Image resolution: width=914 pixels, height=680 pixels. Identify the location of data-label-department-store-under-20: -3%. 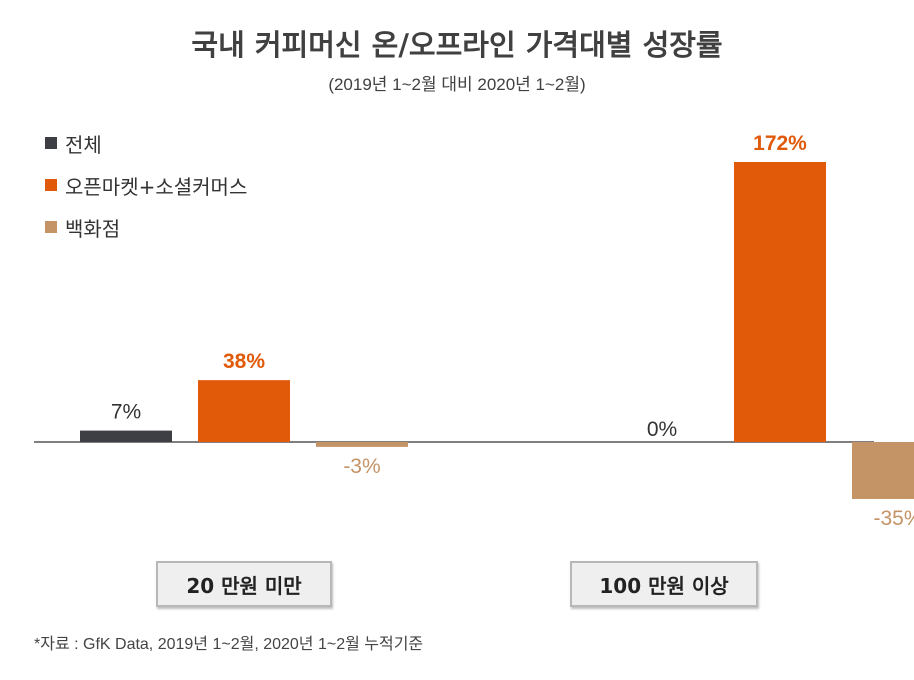
(361, 466).